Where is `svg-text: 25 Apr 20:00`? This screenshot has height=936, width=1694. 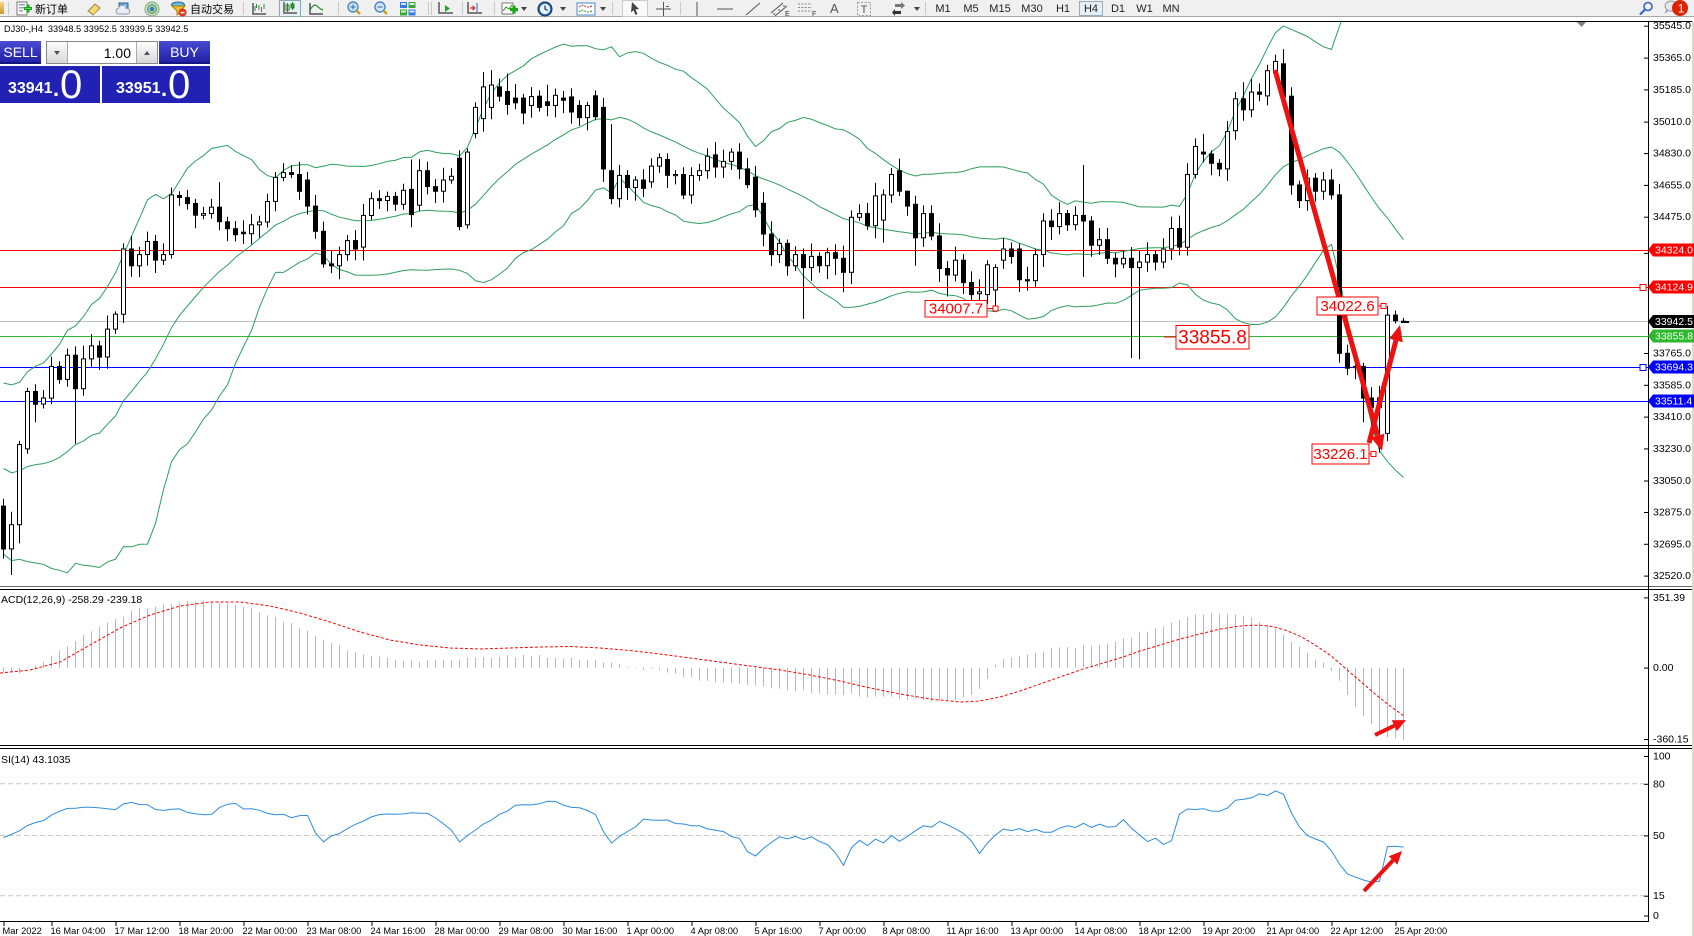
svg-text: 25 Apr 20:00 is located at coordinates (1421, 931).